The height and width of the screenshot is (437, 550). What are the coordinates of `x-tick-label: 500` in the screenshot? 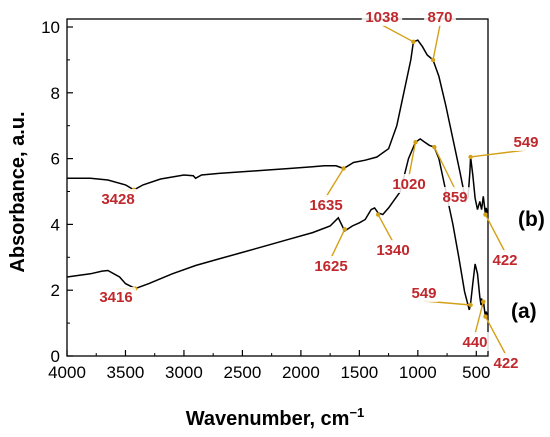 It's located at (476, 372).